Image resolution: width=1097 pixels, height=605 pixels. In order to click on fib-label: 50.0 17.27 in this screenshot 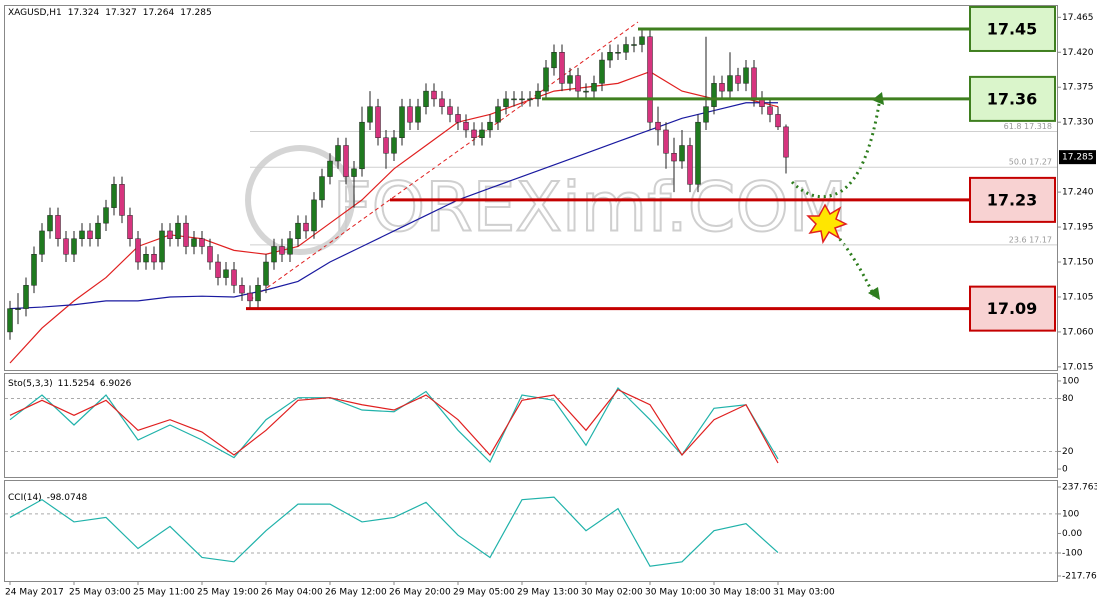, I will do `click(1030, 162)`.